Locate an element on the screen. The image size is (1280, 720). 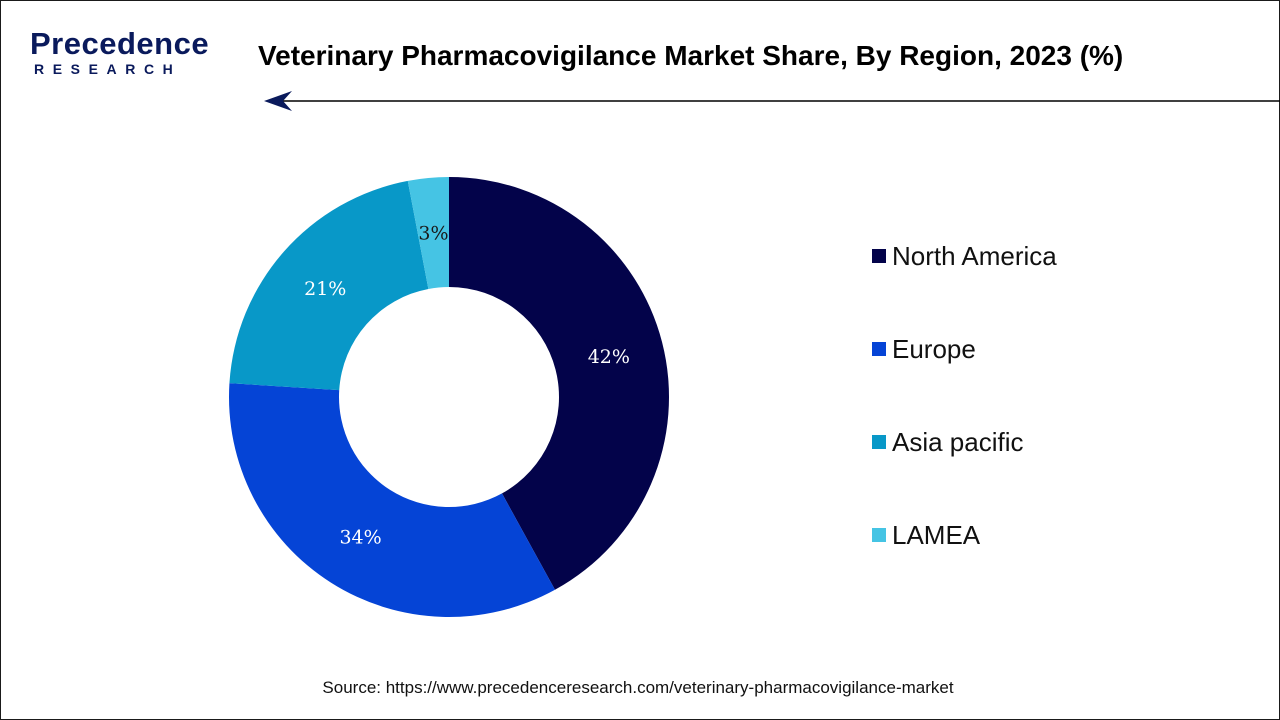
legend-label: Asia pacific is located at coordinates (958, 441).